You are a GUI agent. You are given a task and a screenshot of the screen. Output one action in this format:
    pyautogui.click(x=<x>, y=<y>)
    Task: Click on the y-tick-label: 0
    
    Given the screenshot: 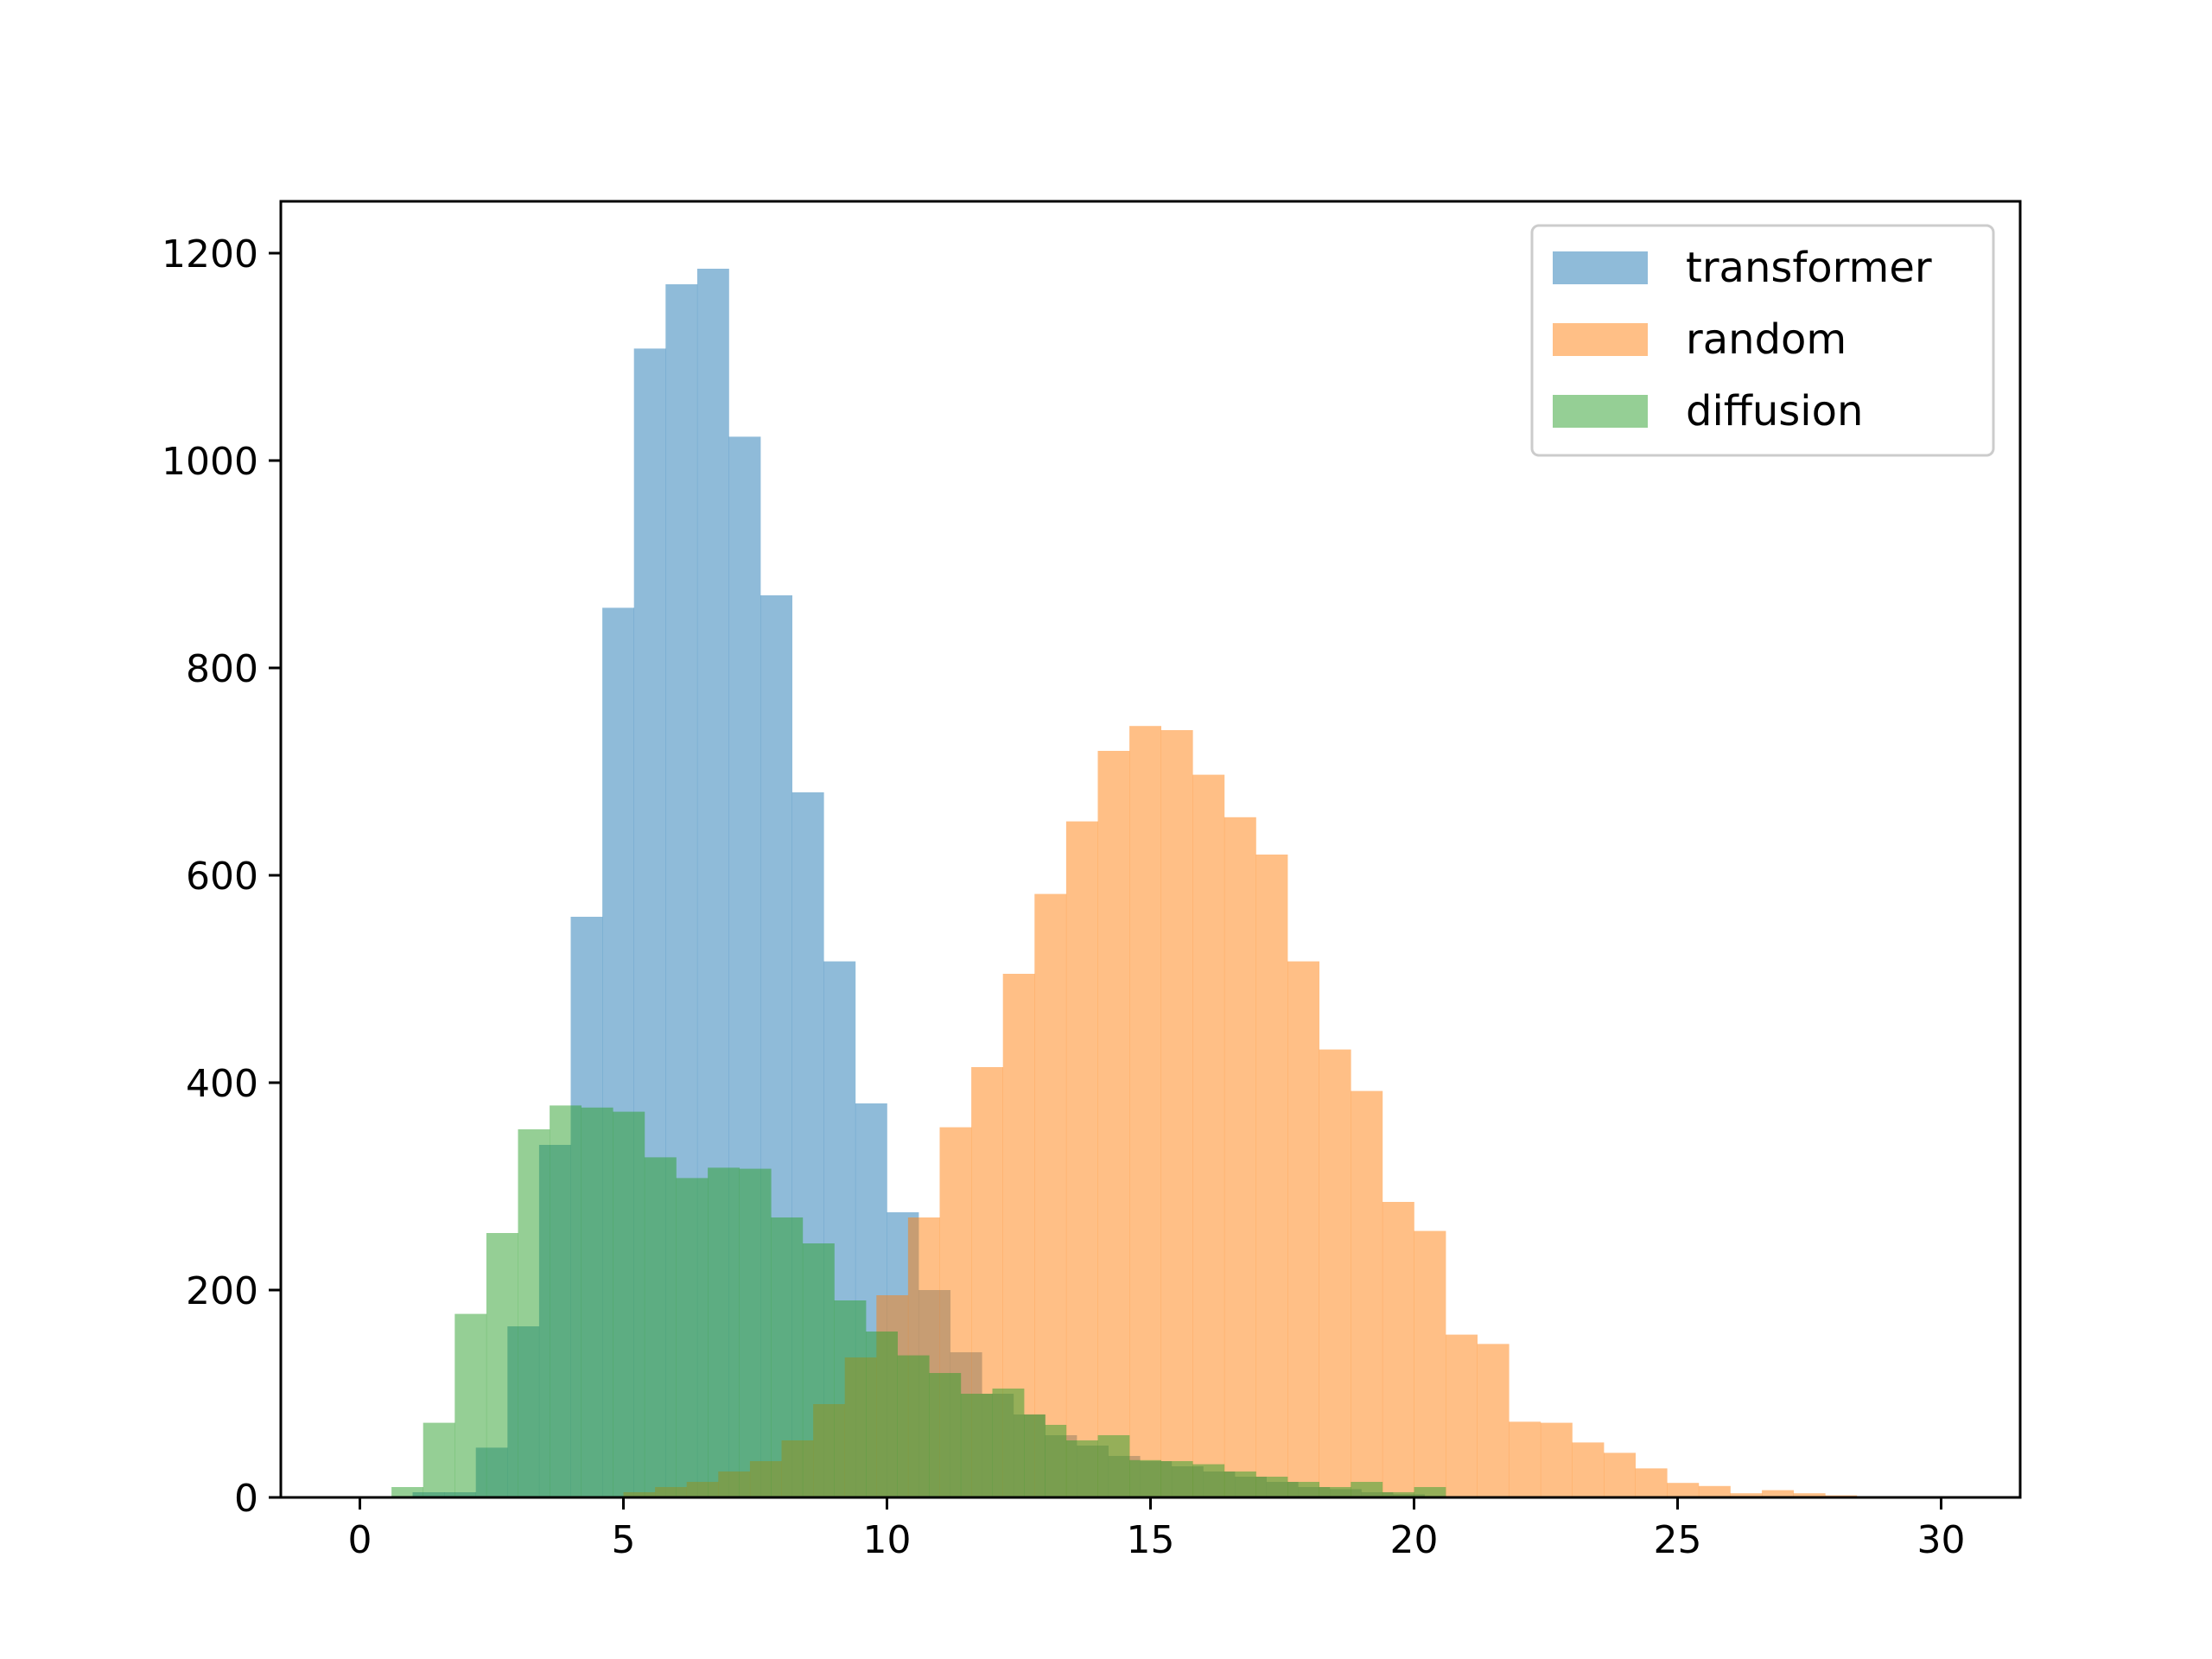 What is the action you would take?
    pyautogui.click(x=246, y=1499)
    